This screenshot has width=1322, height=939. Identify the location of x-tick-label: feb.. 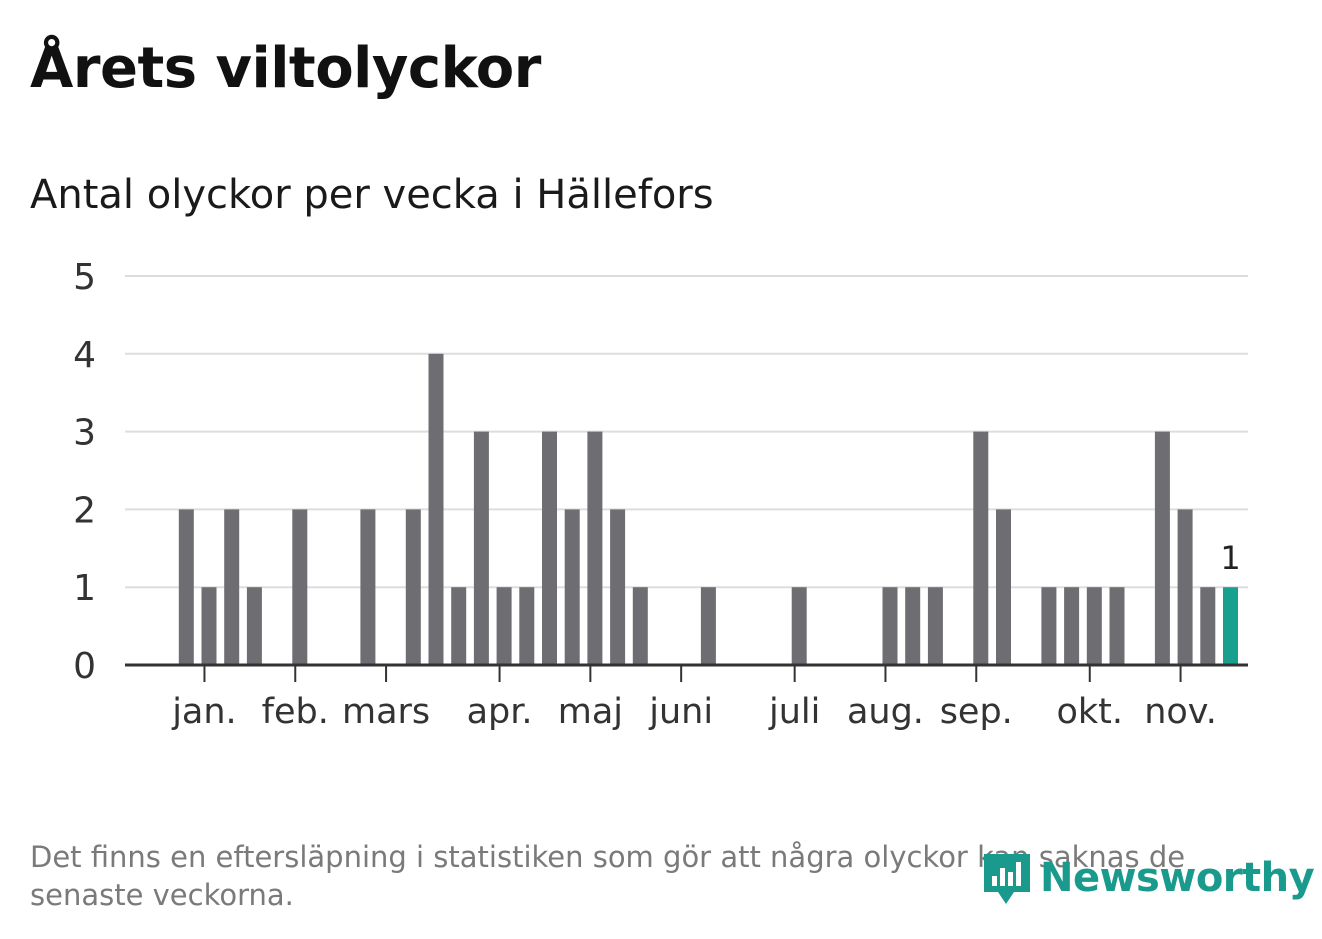
(295, 712).